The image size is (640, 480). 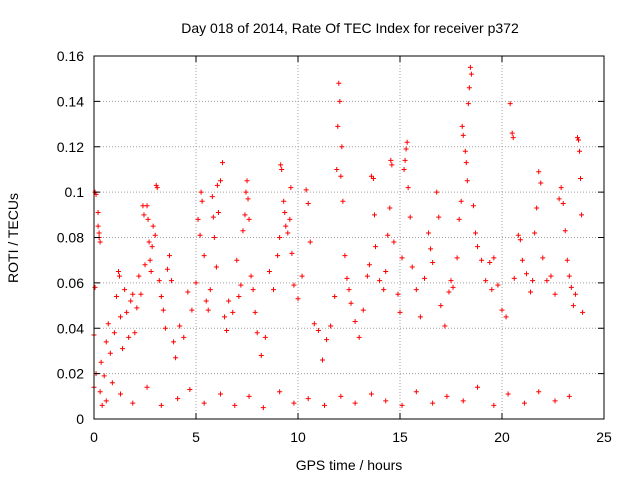 What do you see at coordinates (70, 374) in the screenshot?
I see `y-tick-label: 0.02` at bounding box center [70, 374].